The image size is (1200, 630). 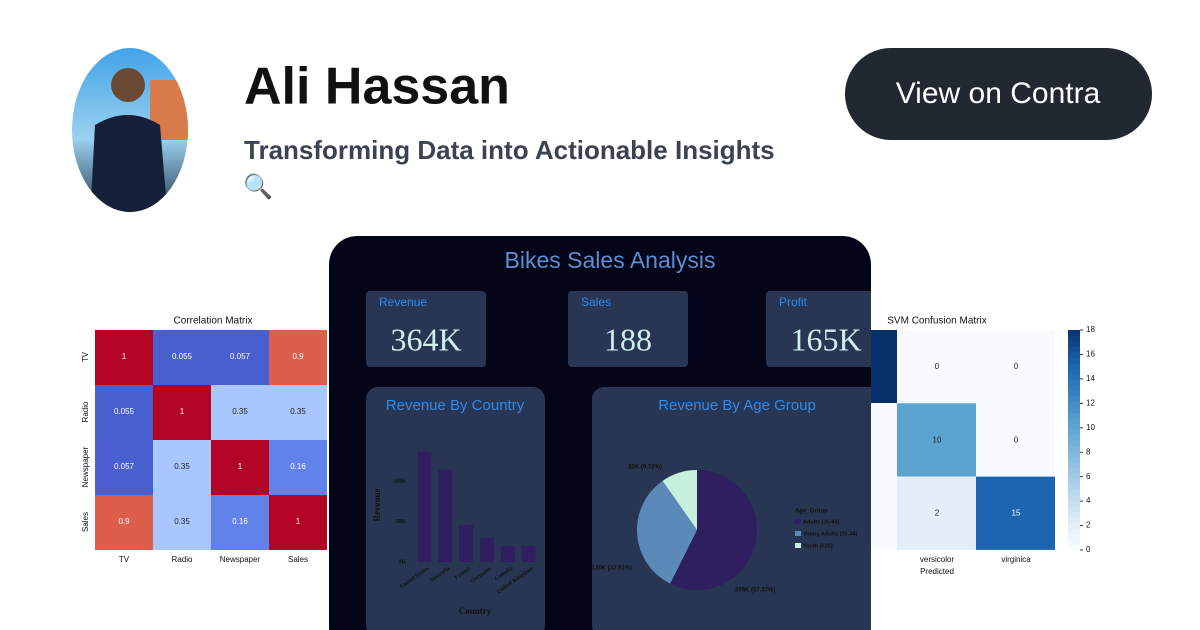 I want to click on legend-label: Adults (35-64), so click(x=821, y=522).